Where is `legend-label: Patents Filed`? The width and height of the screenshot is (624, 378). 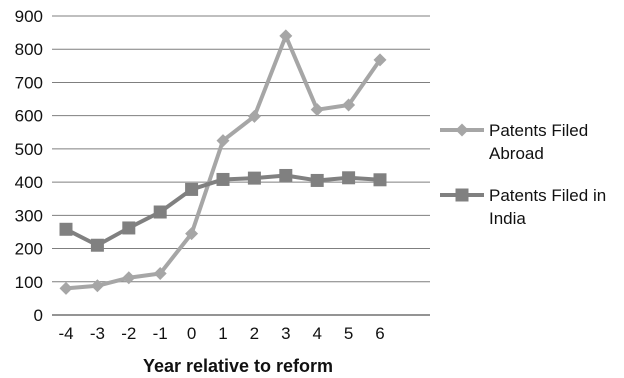
legend-label: Patents Filed is located at coordinates (538, 130).